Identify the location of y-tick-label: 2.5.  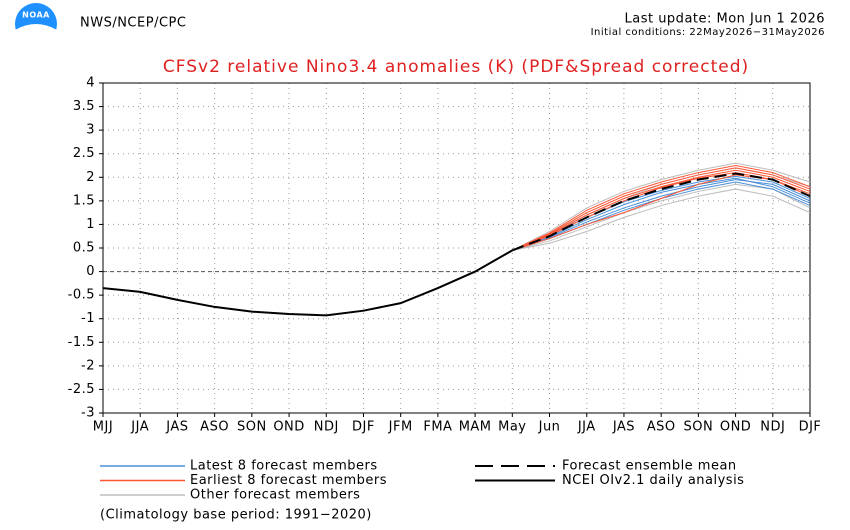
(84, 153).